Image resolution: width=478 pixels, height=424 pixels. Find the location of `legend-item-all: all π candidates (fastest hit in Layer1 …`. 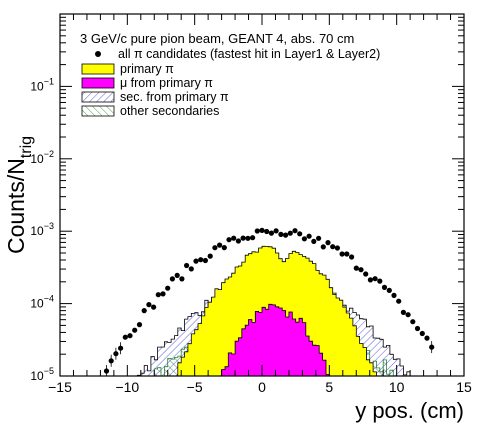

legend-item-all: all π candidates (fastest hit in Layer1 … is located at coordinates (237, 54).